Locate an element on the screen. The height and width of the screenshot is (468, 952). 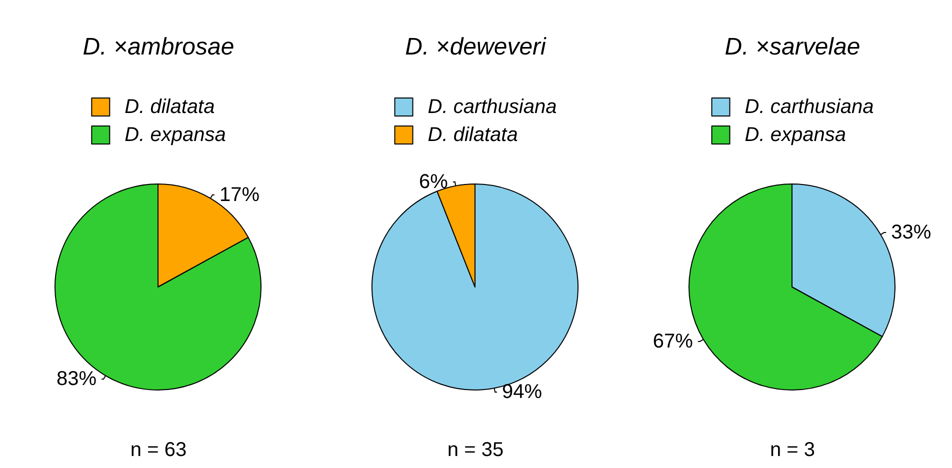
text: n = 3 is located at coordinates (793, 450).